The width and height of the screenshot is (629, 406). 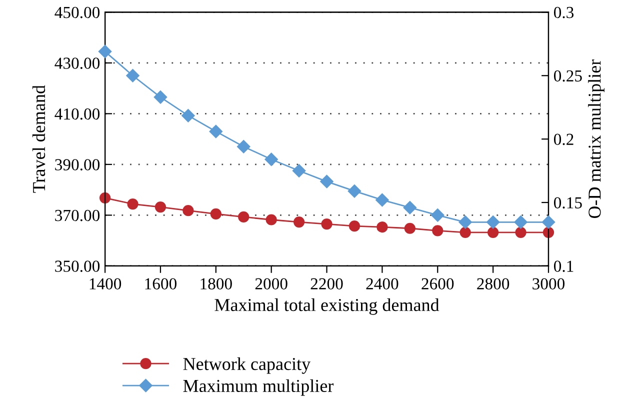 What do you see at coordinates (568, 76) in the screenshot?
I see `y2-tick-label: 0.25` at bounding box center [568, 76].